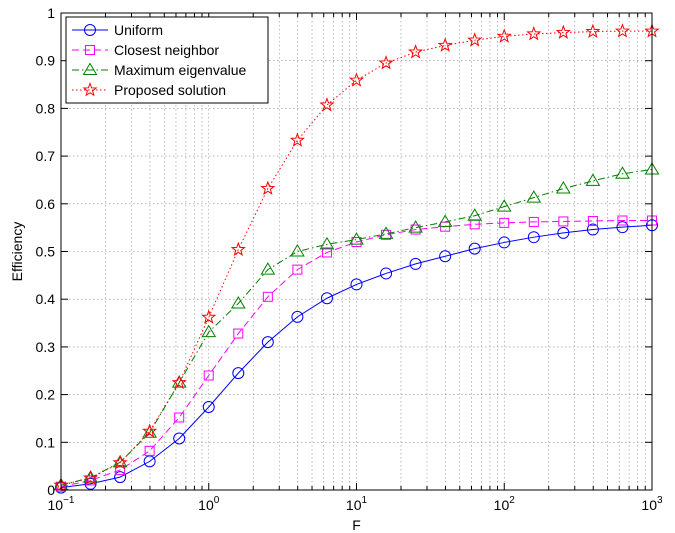  What do you see at coordinates (170, 90) in the screenshot?
I see `legend-label: Proposed solution` at bounding box center [170, 90].